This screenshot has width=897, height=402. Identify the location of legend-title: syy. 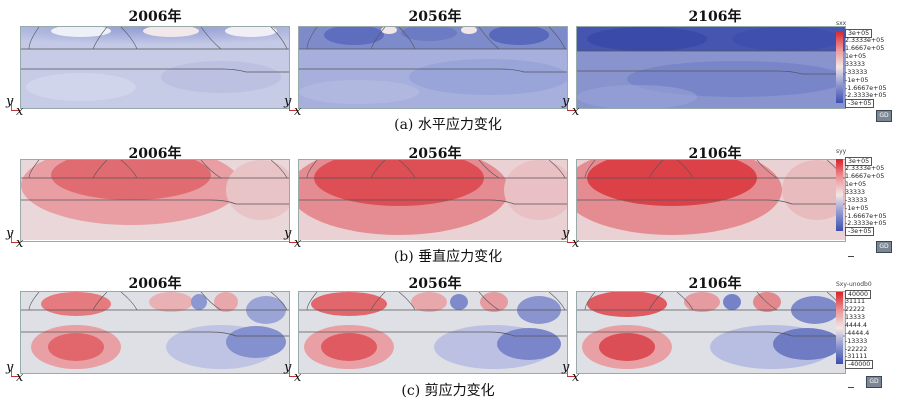
(841, 151).